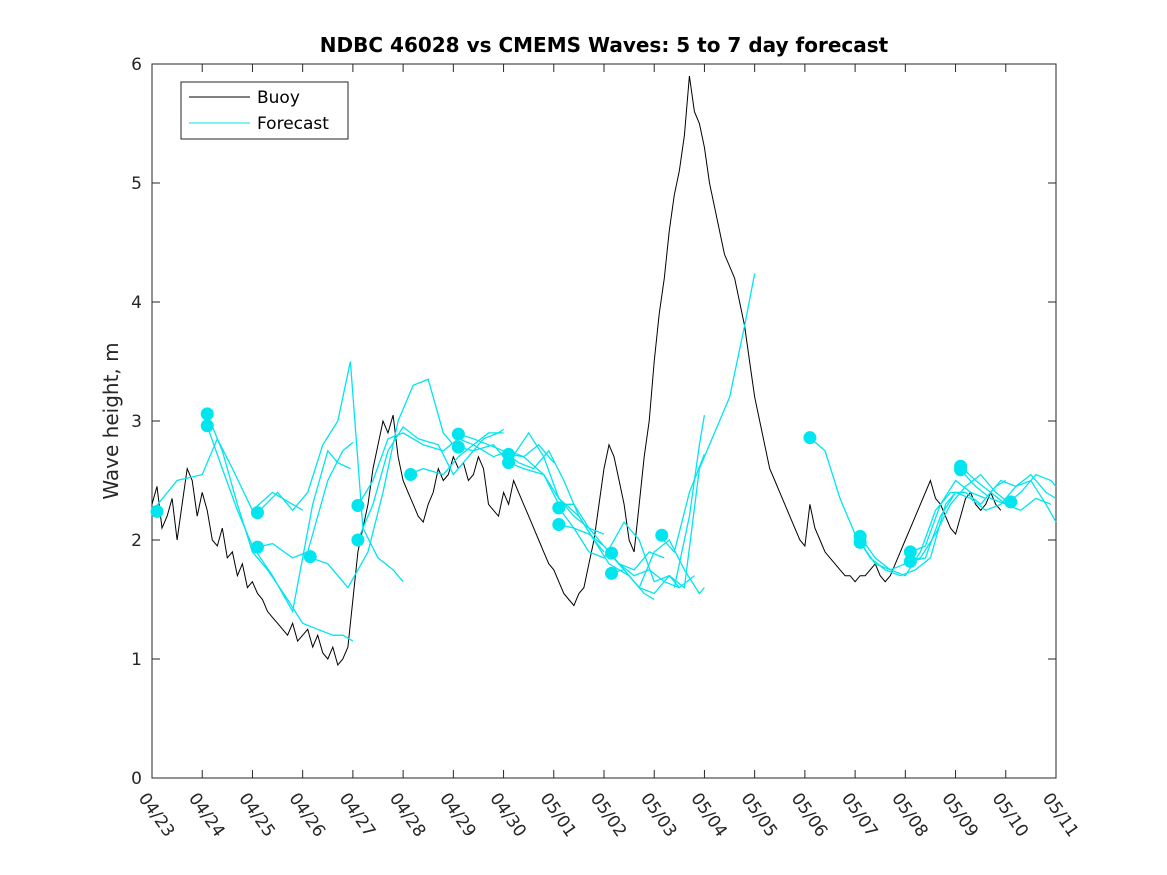 The width and height of the screenshot is (1167, 875). I want to click on x-tick-label: 05/06, so click(809, 815).